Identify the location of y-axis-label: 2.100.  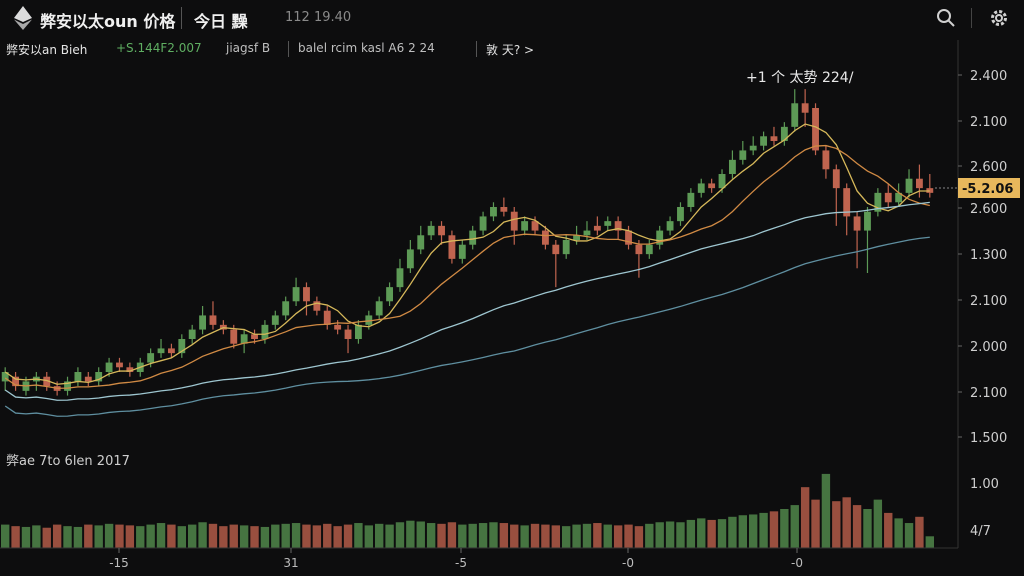
(988, 393).